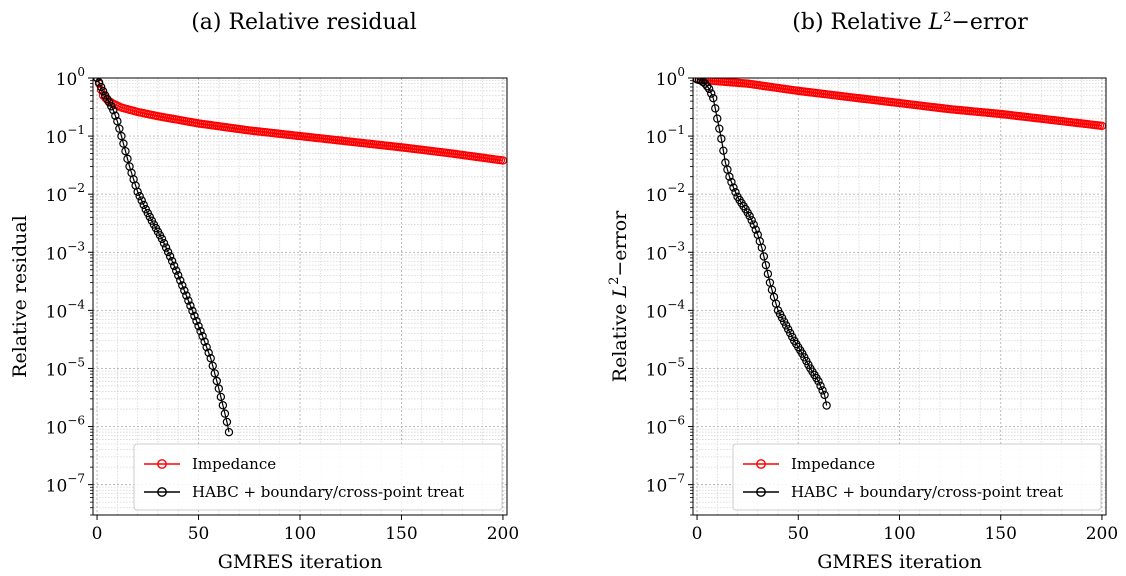 Image resolution: width=1126 pixels, height=576 pixels. What do you see at coordinates (947, 17) in the screenshot?
I see `chart-title-superscript: 2` at bounding box center [947, 17].